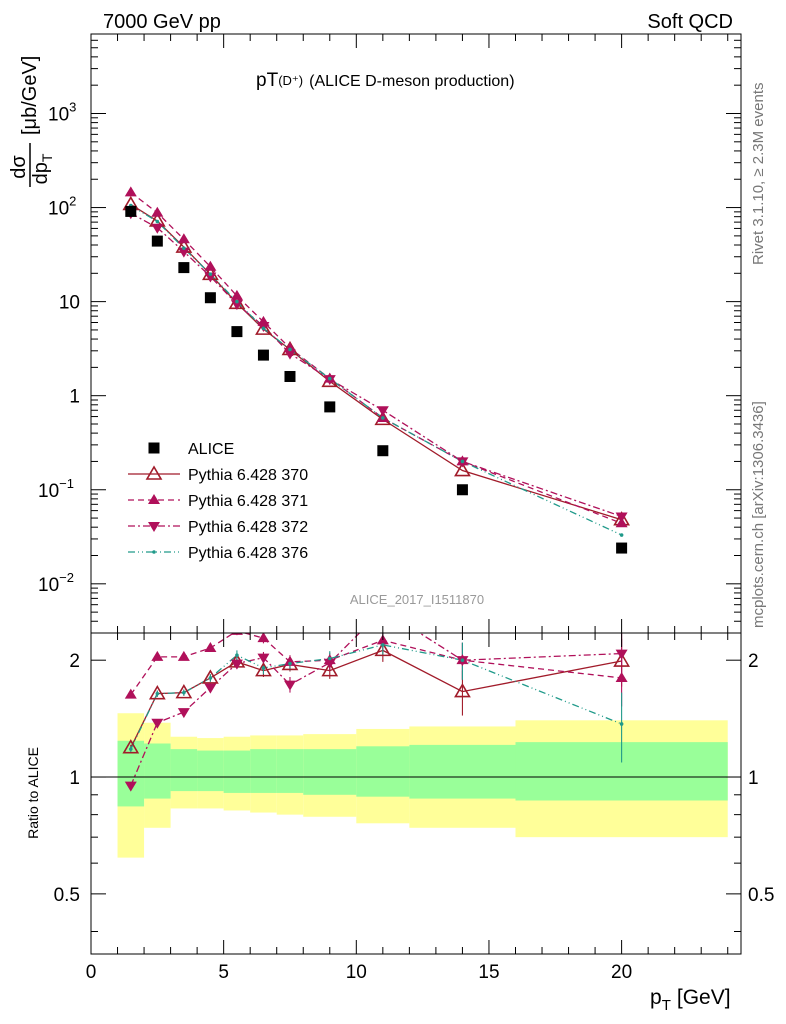 This screenshot has width=786, height=1024. I want to click on legend-label-alice: ALICE, so click(211, 449).